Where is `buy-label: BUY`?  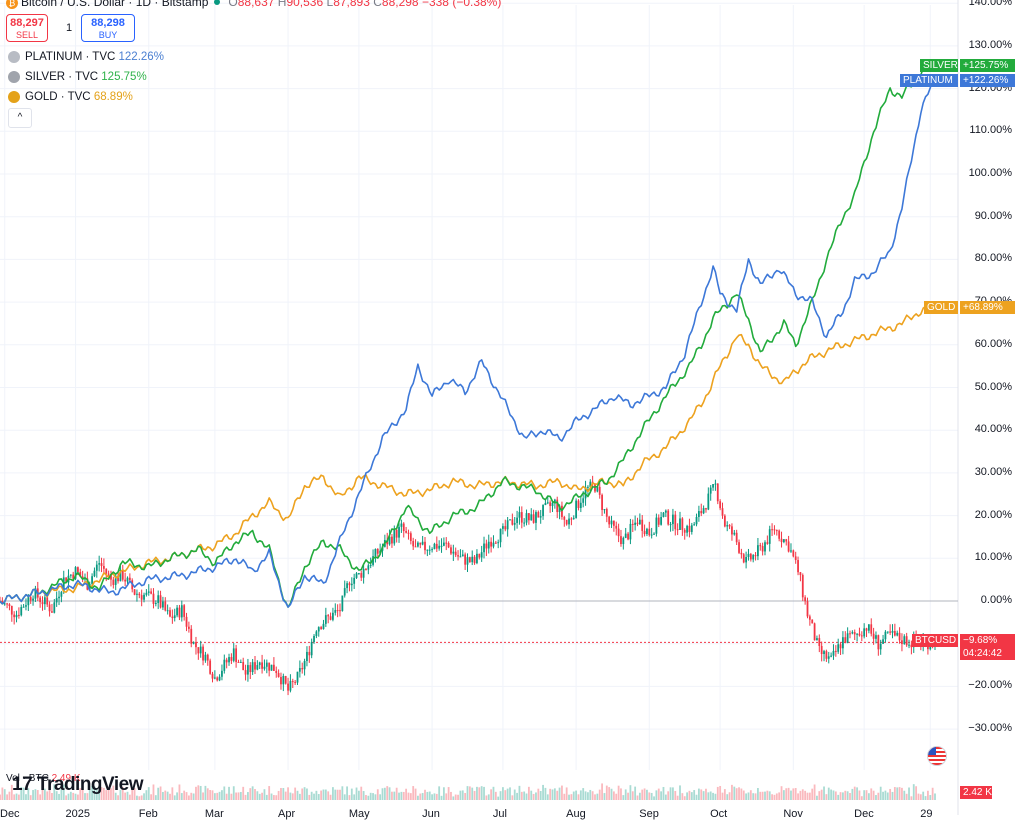 buy-label: BUY is located at coordinates (108, 35).